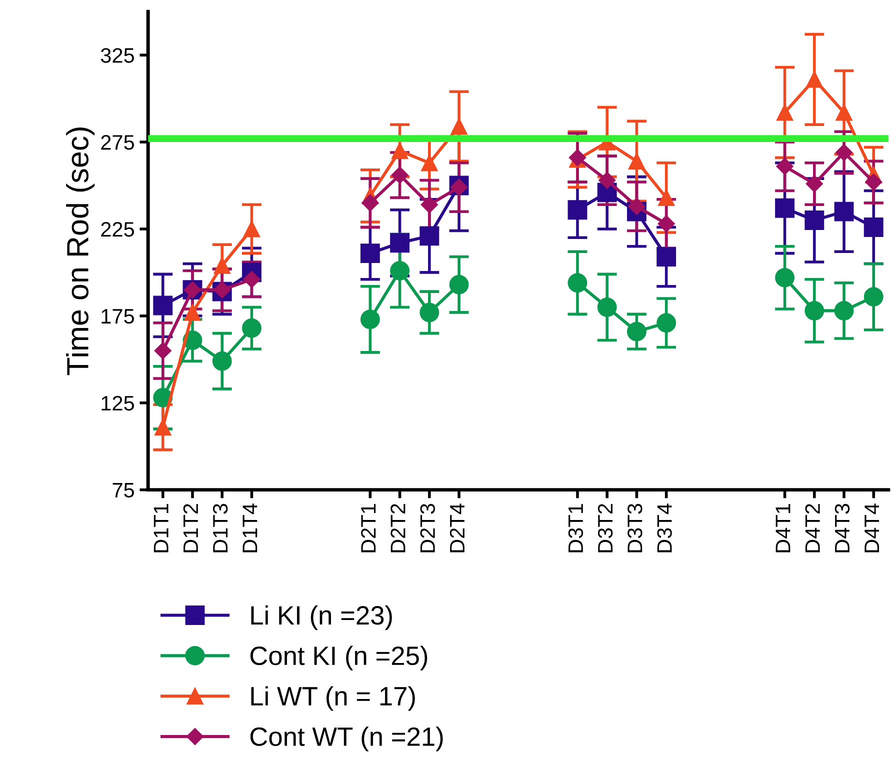  What do you see at coordinates (321, 617) in the screenshot?
I see `legend-label: Li KI (n =23)` at bounding box center [321, 617].